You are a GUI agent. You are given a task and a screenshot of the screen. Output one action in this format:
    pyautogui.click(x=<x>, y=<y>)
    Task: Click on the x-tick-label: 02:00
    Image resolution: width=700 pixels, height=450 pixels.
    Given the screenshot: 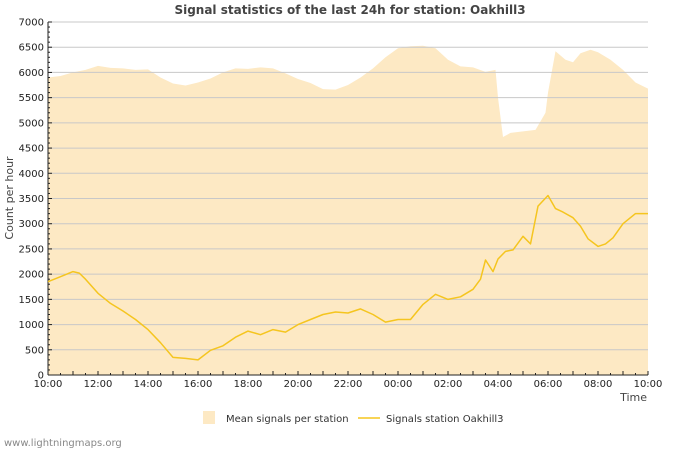 What is the action you would take?
    pyautogui.click(x=448, y=384)
    